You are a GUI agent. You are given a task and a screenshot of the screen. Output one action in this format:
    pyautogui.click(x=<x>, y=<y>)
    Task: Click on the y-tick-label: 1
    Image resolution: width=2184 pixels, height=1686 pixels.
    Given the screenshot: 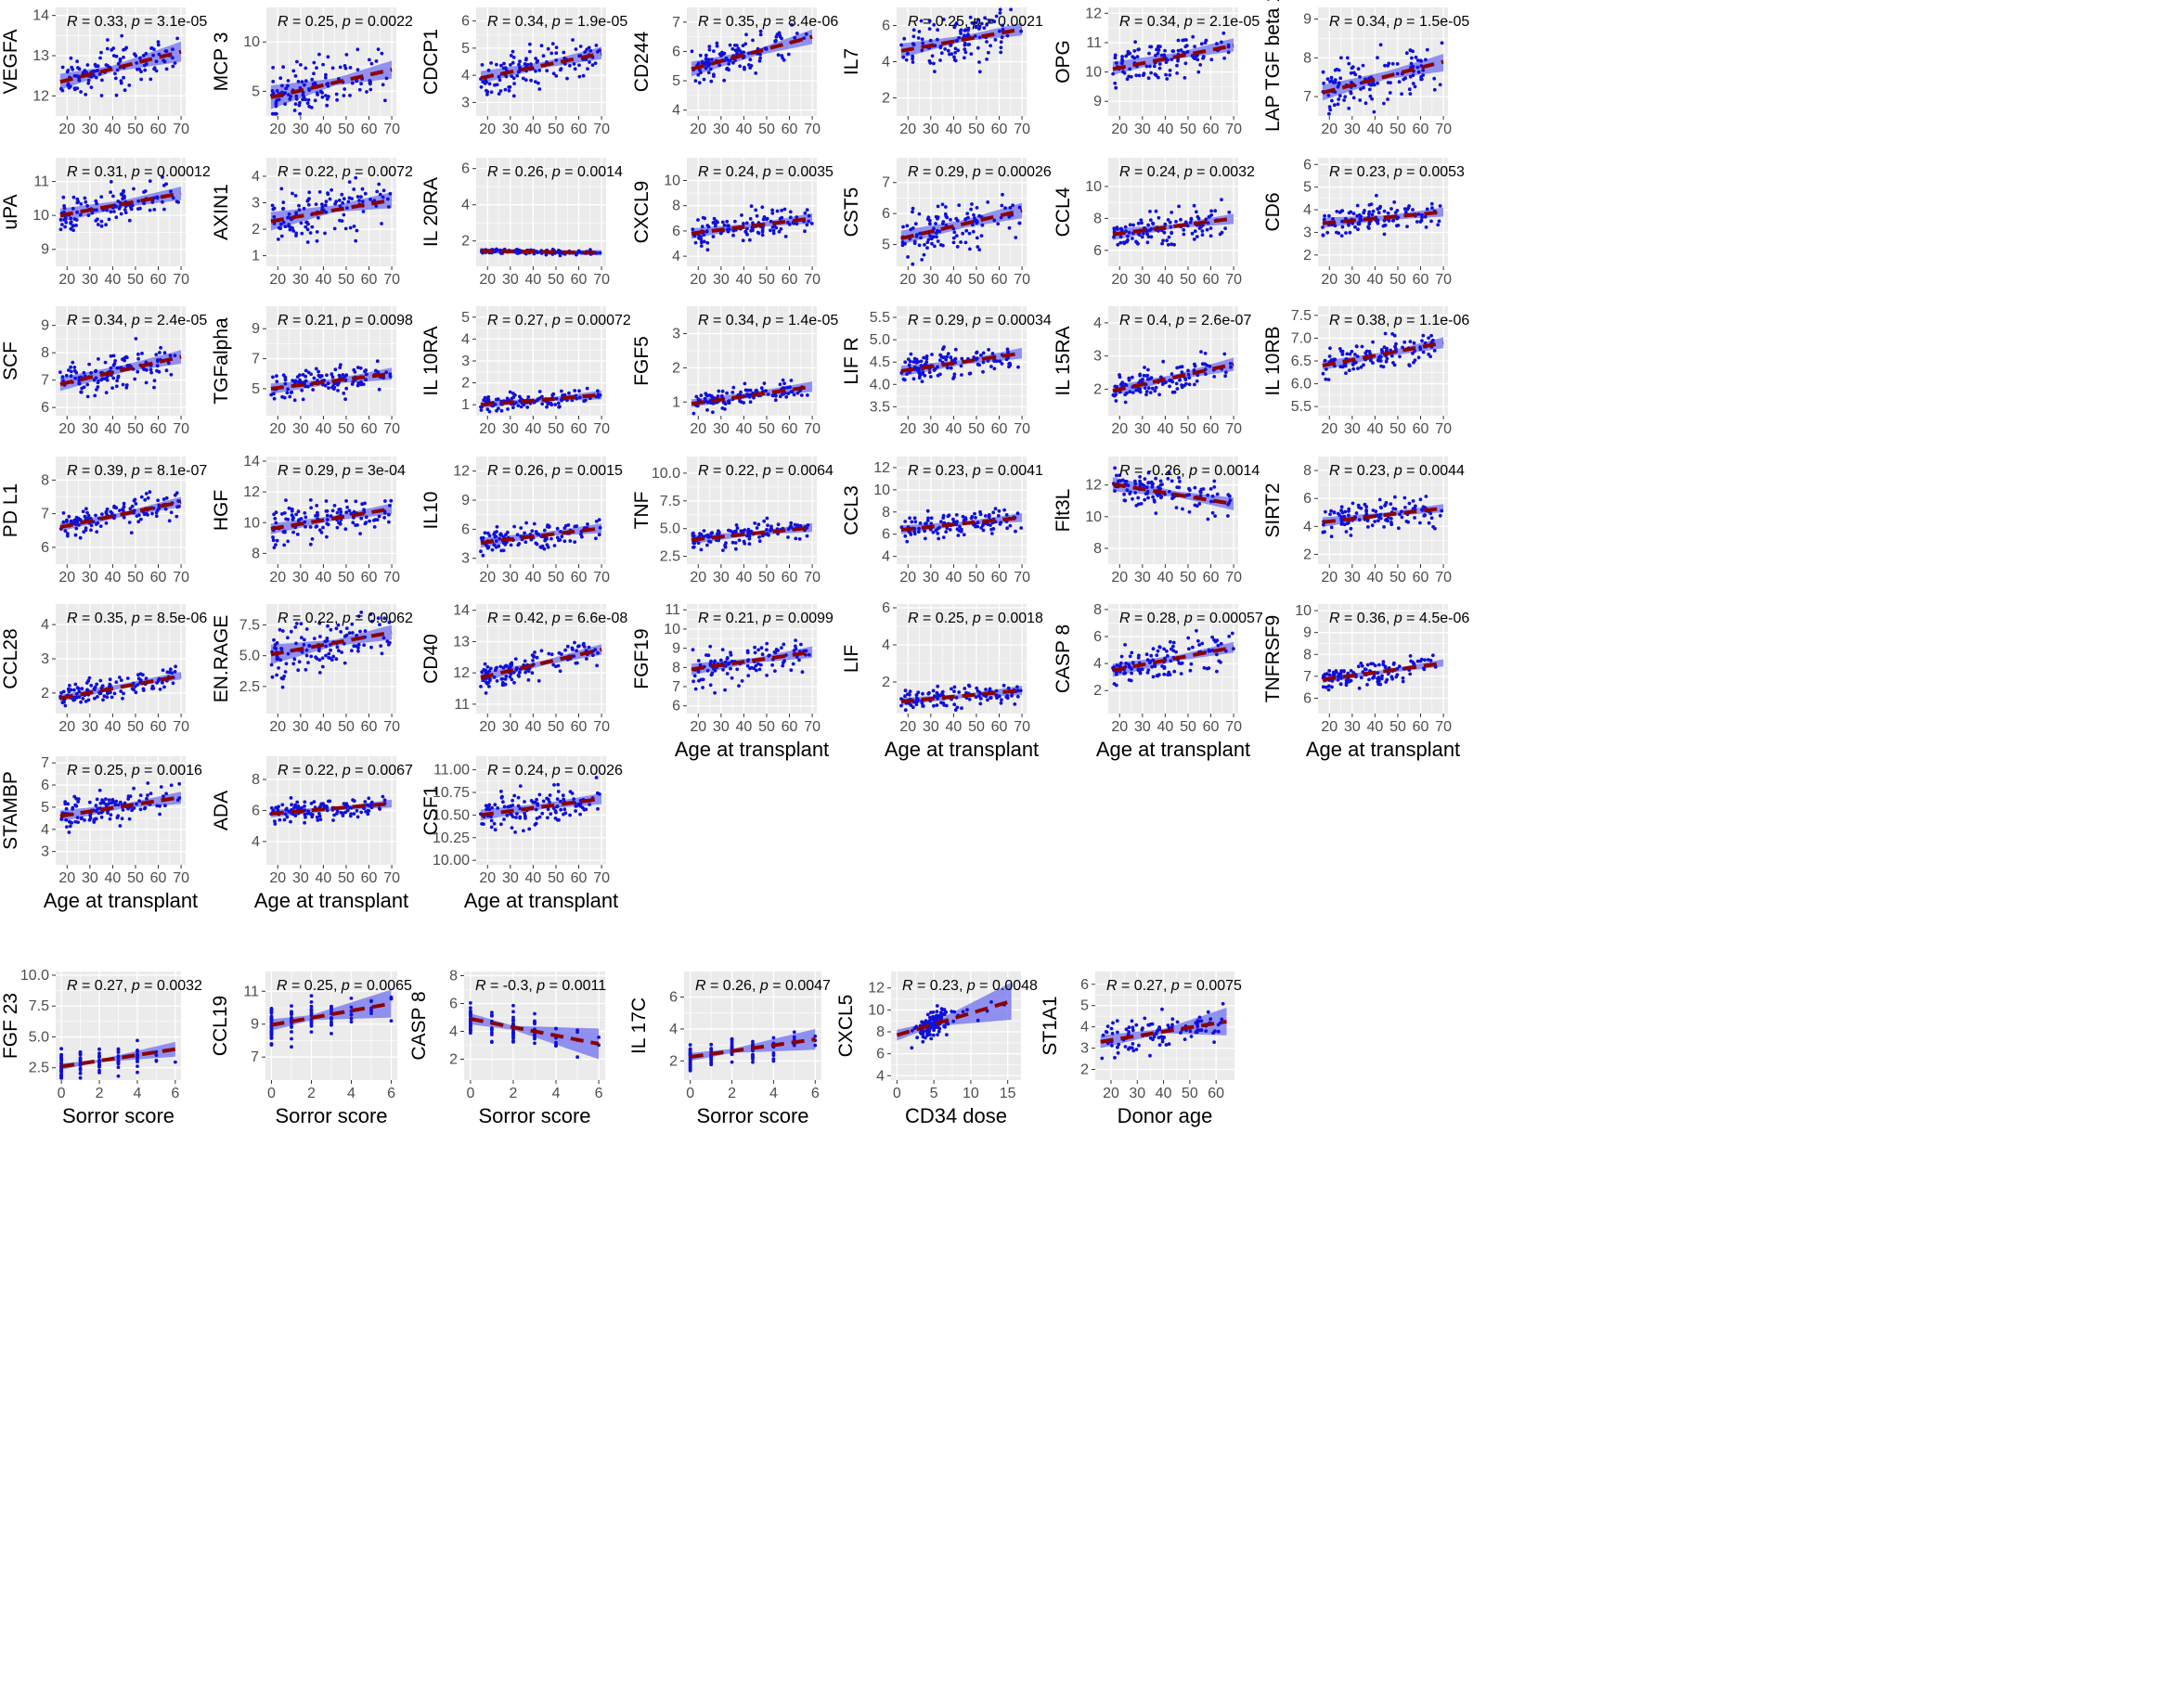 What is the action you would take?
    pyautogui.click(x=256, y=256)
    